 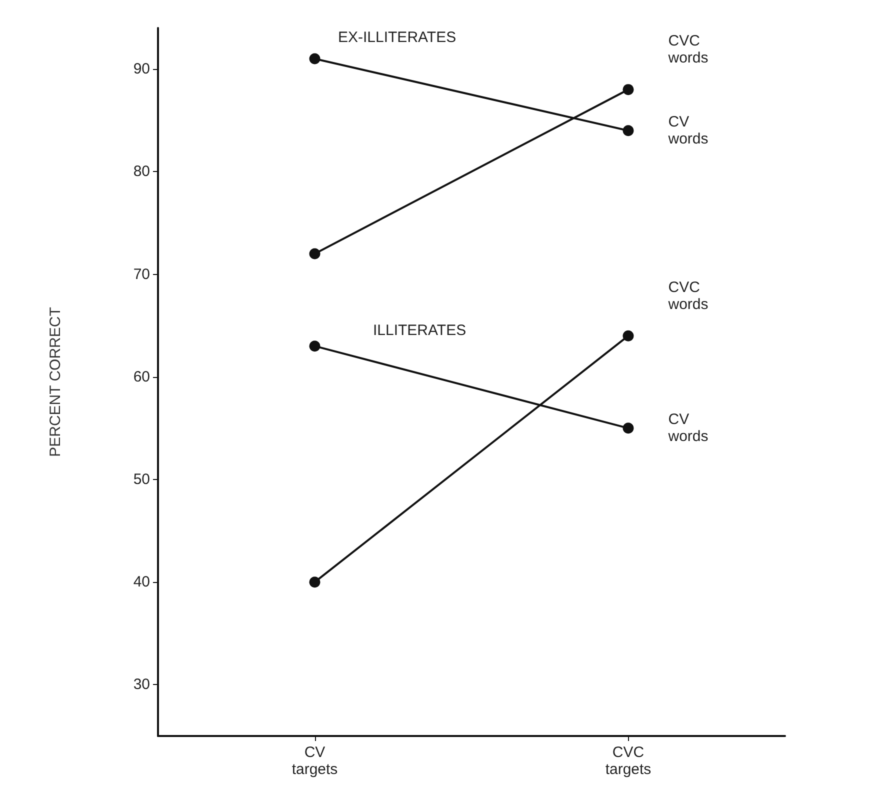 What do you see at coordinates (141, 274) in the screenshot?
I see `y-tick-label: 70` at bounding box center [141, 274].